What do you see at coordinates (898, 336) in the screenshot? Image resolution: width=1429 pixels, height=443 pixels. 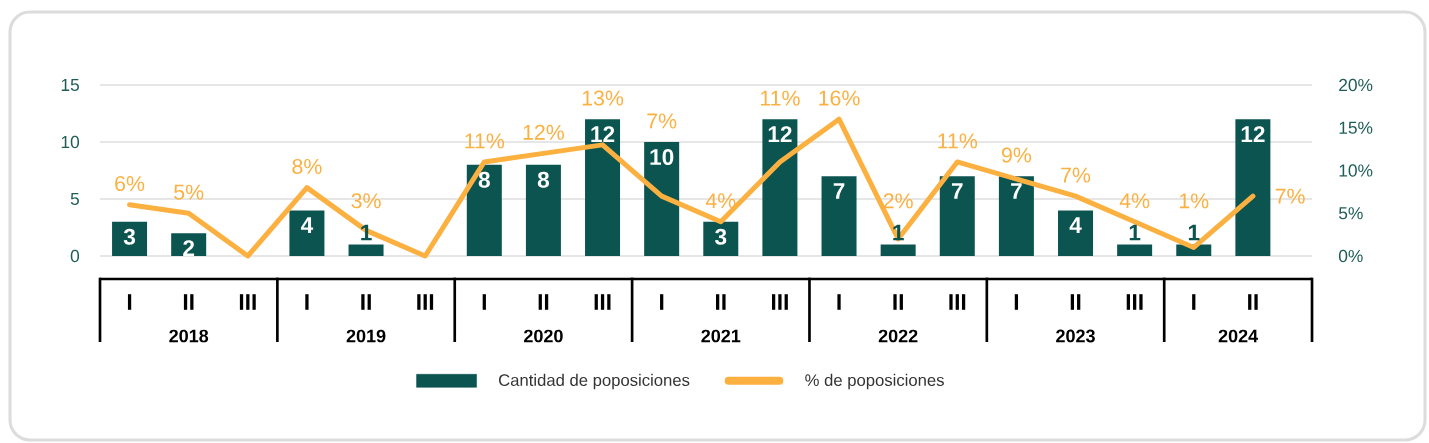 I see `text: 2022` at bounding box center [898, 336].